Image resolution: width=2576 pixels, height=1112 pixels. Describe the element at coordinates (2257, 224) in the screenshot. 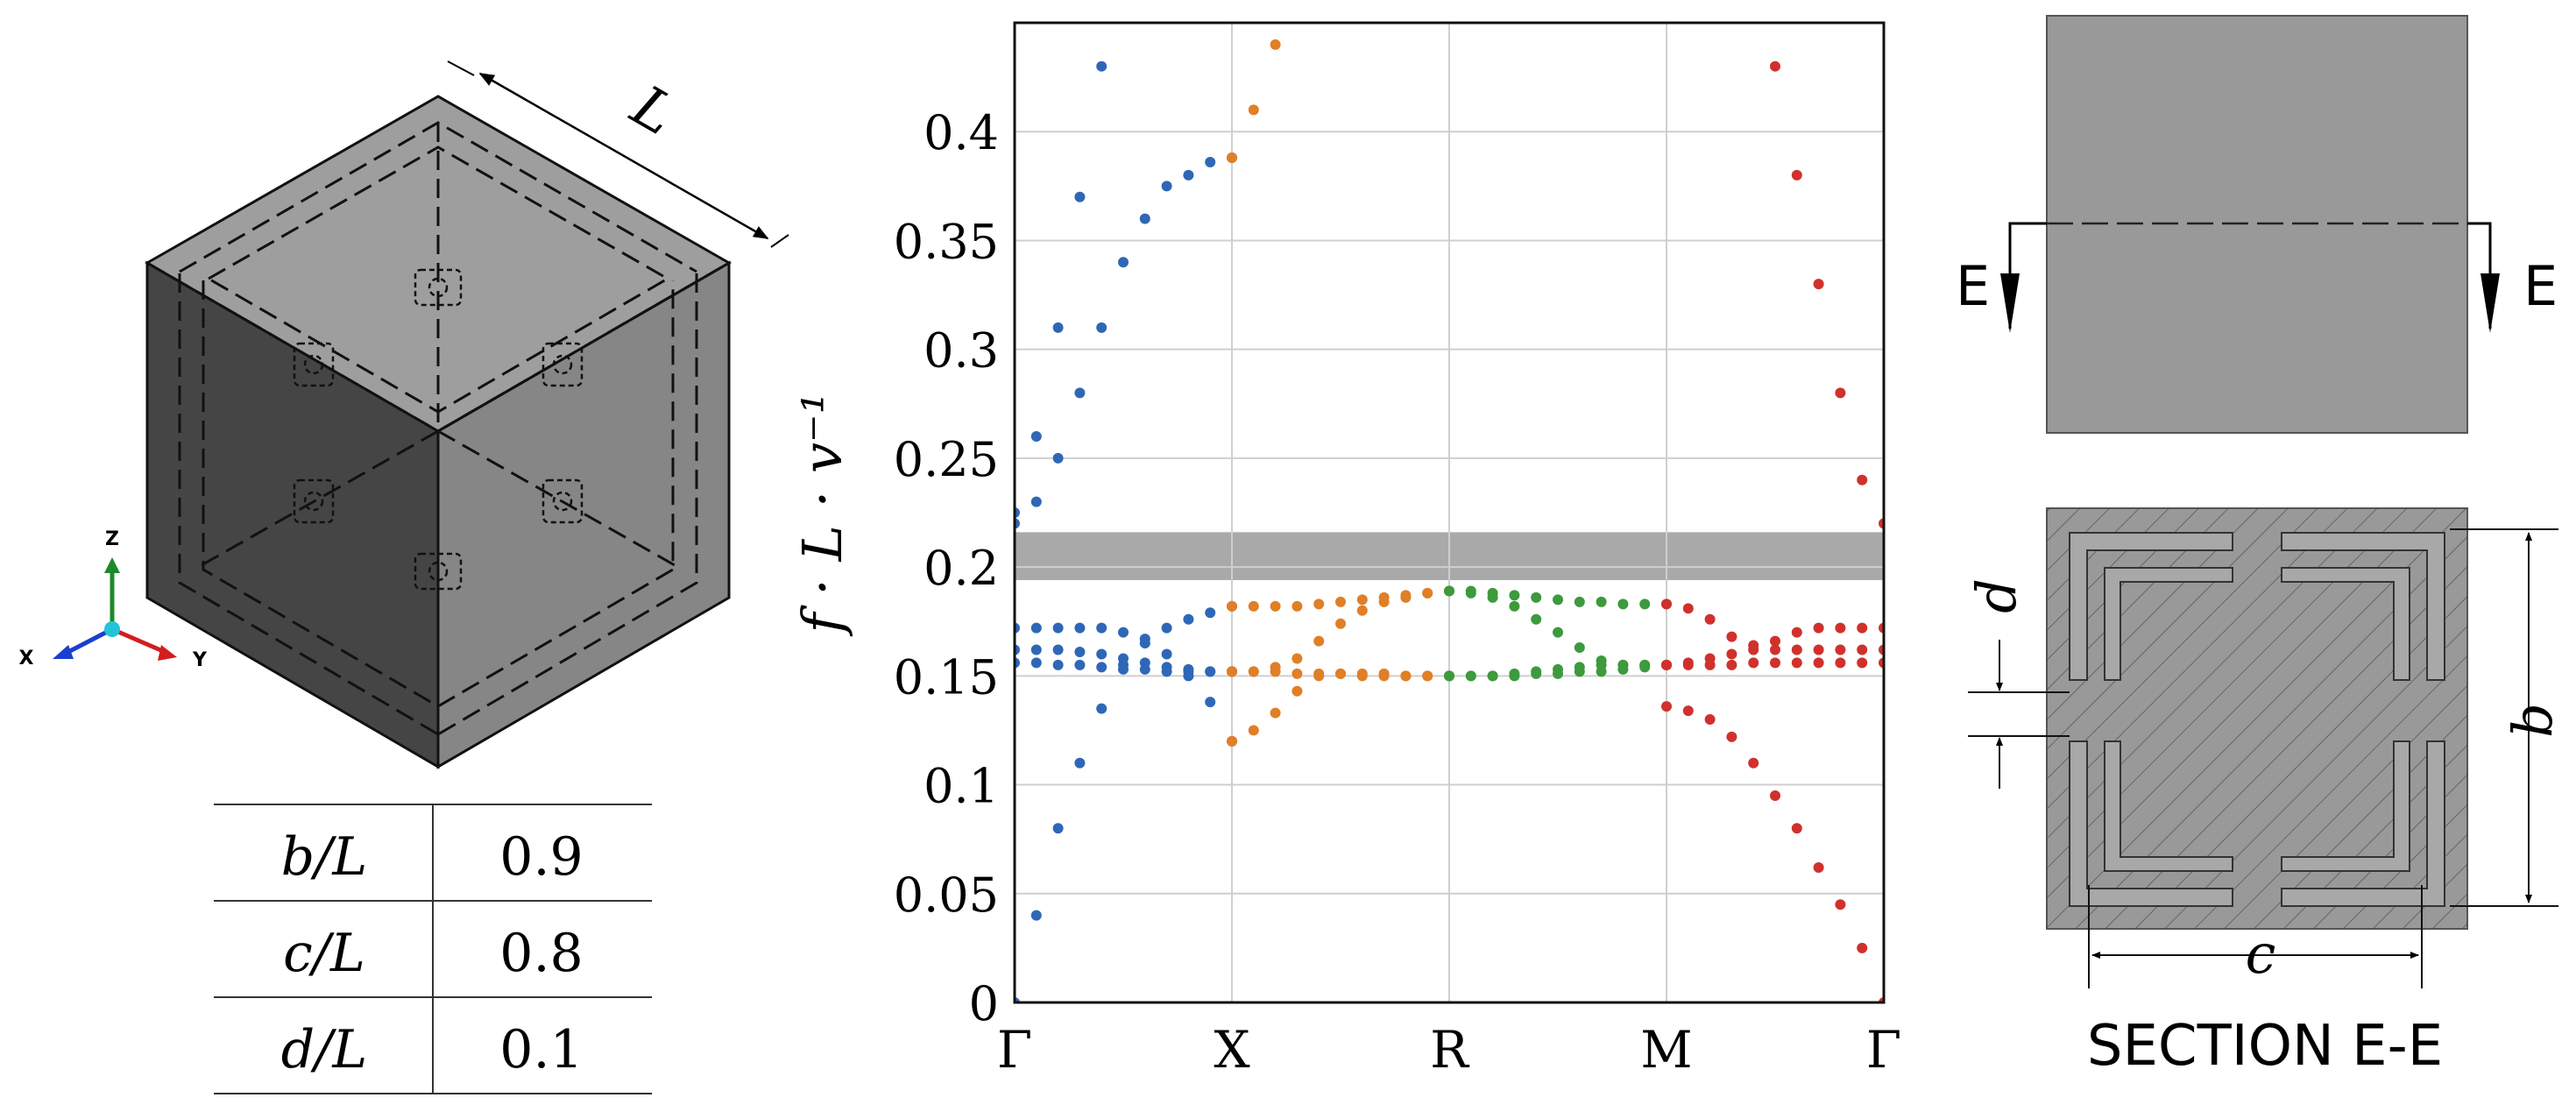

I see `section-top-view: E E` at that location.